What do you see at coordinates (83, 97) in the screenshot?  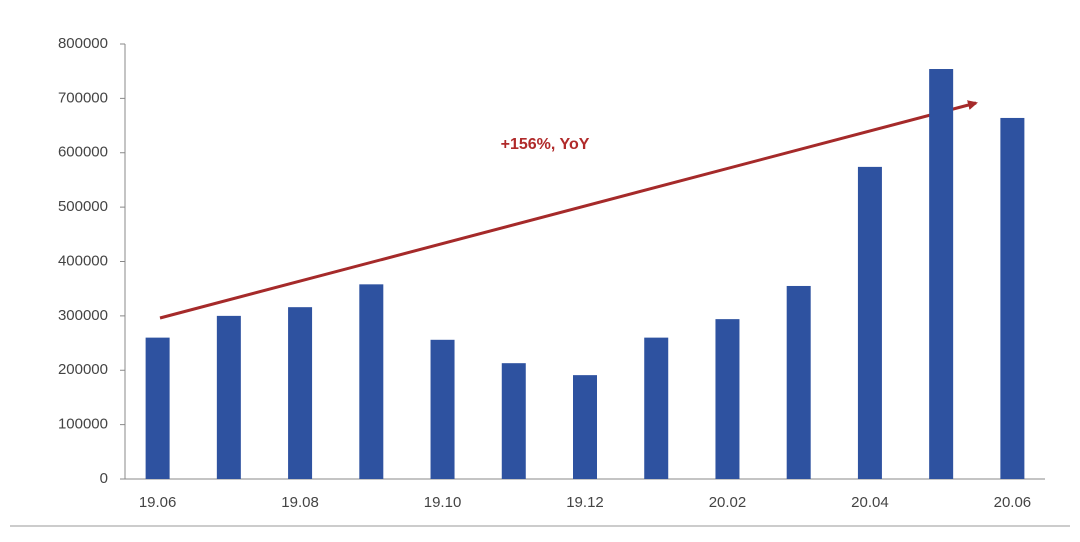 I see `y-tick-label: 700000` at bounding box center [83, 97].